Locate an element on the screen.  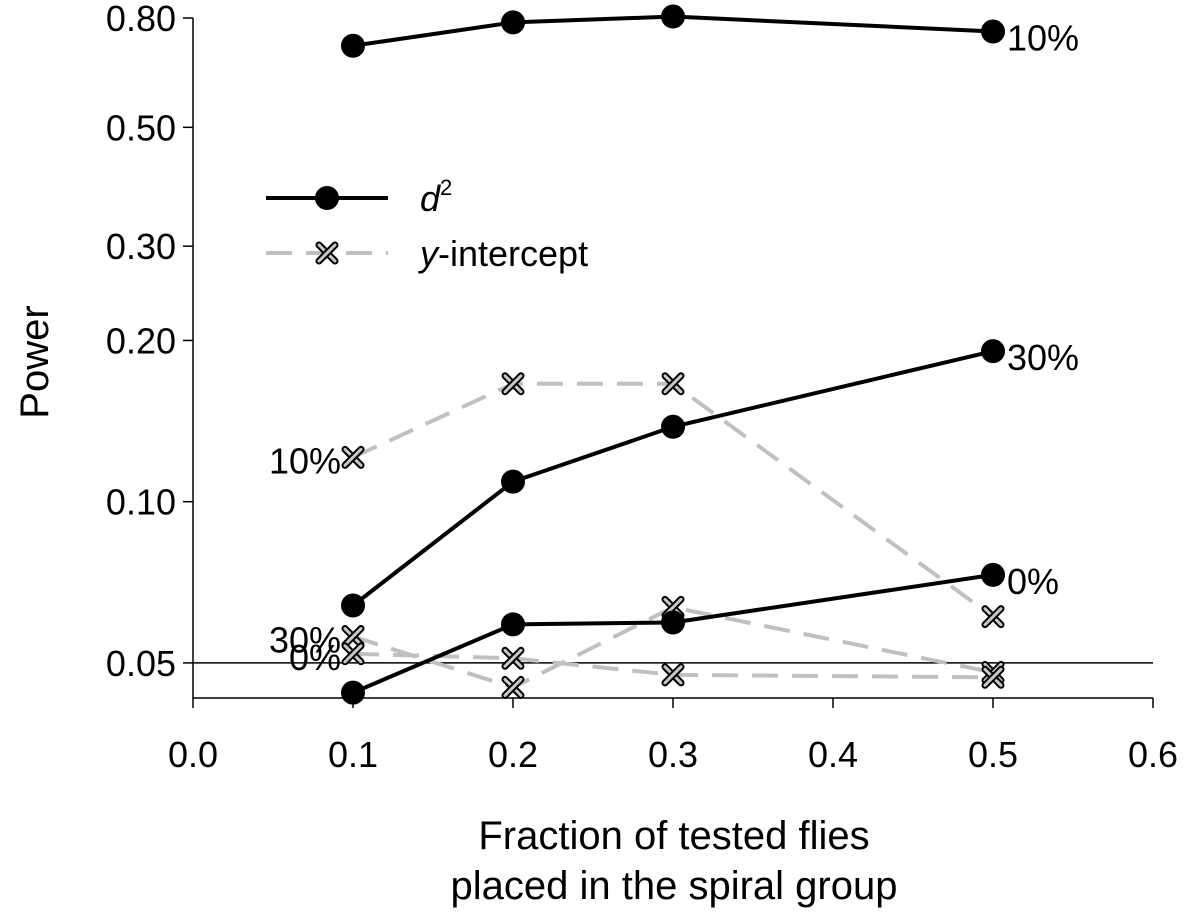
legend: d2 y-intercept is located at coordinates (427, 224).